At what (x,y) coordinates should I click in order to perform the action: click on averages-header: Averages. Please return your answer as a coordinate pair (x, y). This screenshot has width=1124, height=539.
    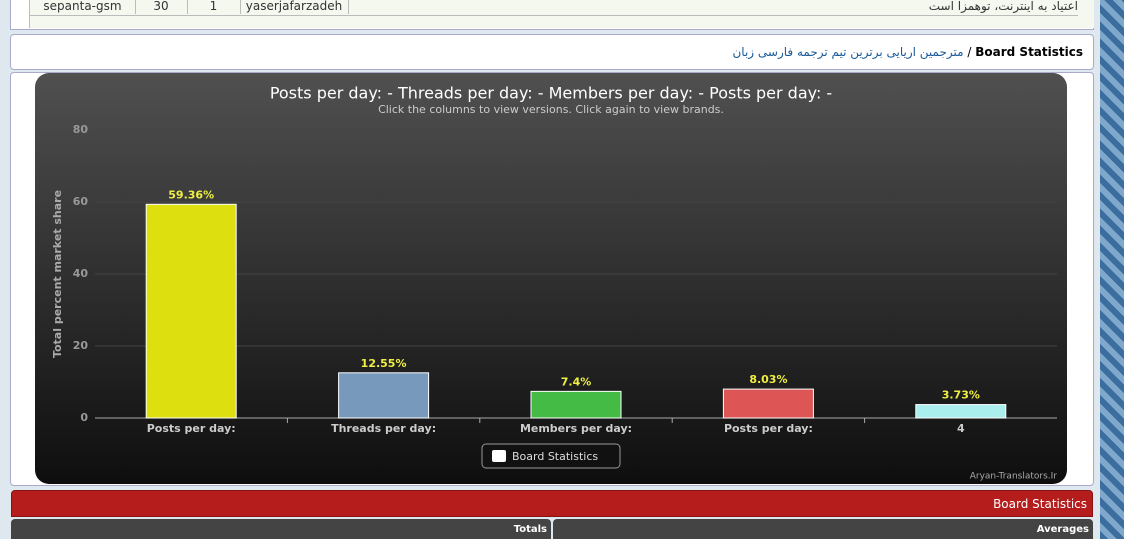
    Looking at the image, I should click on (823, 529).